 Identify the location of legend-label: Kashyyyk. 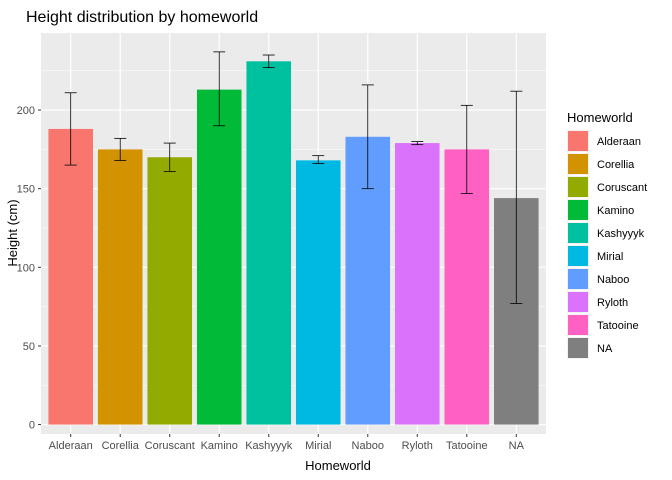
(621, 234).